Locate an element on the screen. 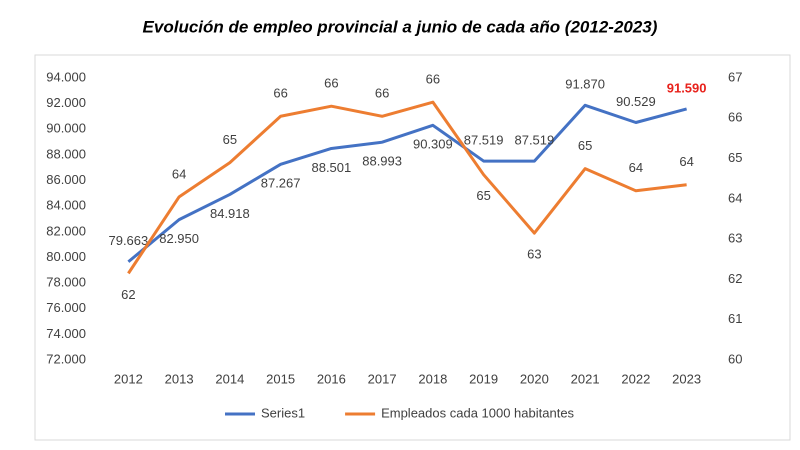  data-label: 90.309 is located at coordinates (433, 144).